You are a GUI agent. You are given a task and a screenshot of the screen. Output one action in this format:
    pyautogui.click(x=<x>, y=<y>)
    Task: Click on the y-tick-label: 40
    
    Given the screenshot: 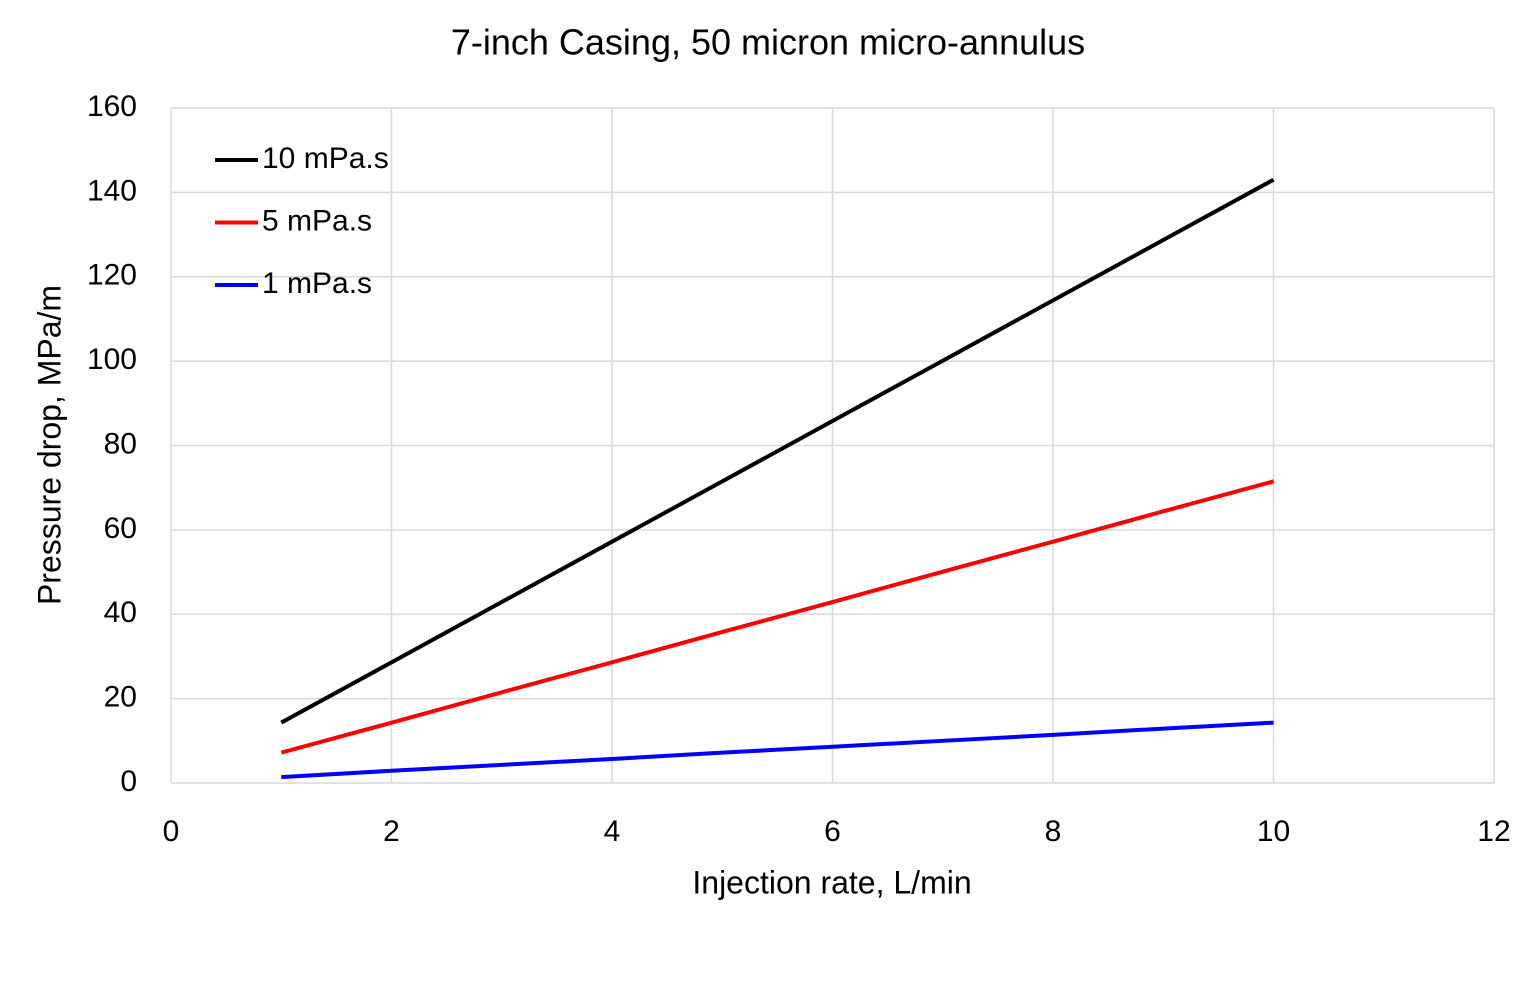 What is the action you would take?
    pyautogui.click(x=120, y=612)
    